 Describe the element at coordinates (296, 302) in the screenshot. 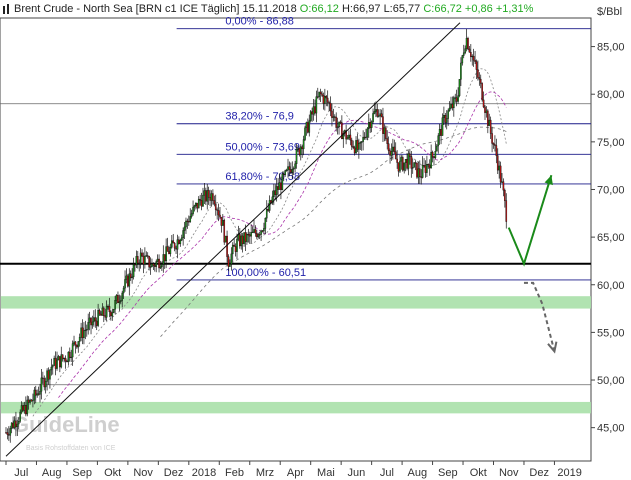

I see `support-zone` at that location.